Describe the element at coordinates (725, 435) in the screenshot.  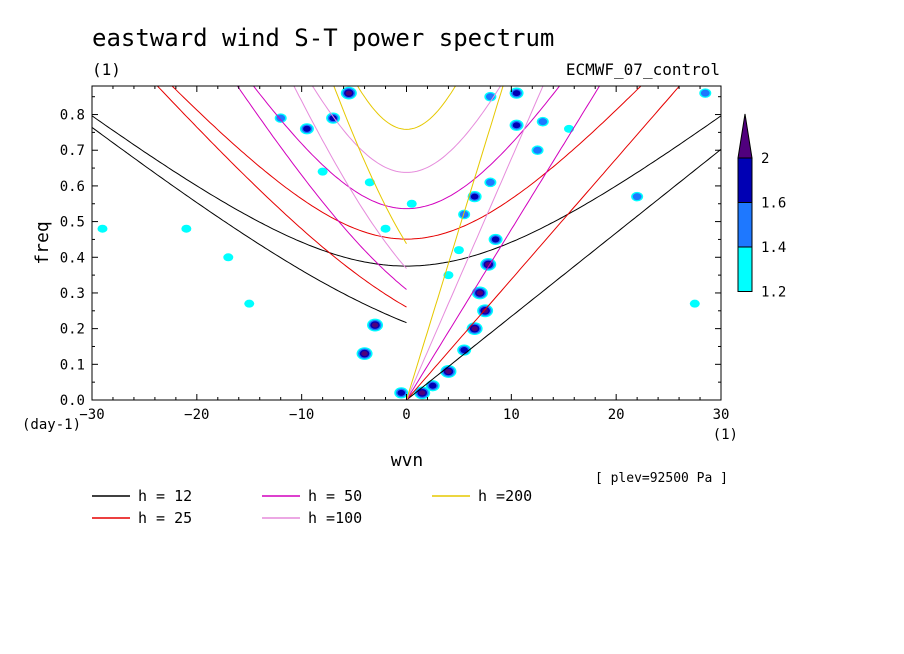
I see `x-axis-unit: (1)` at that location.